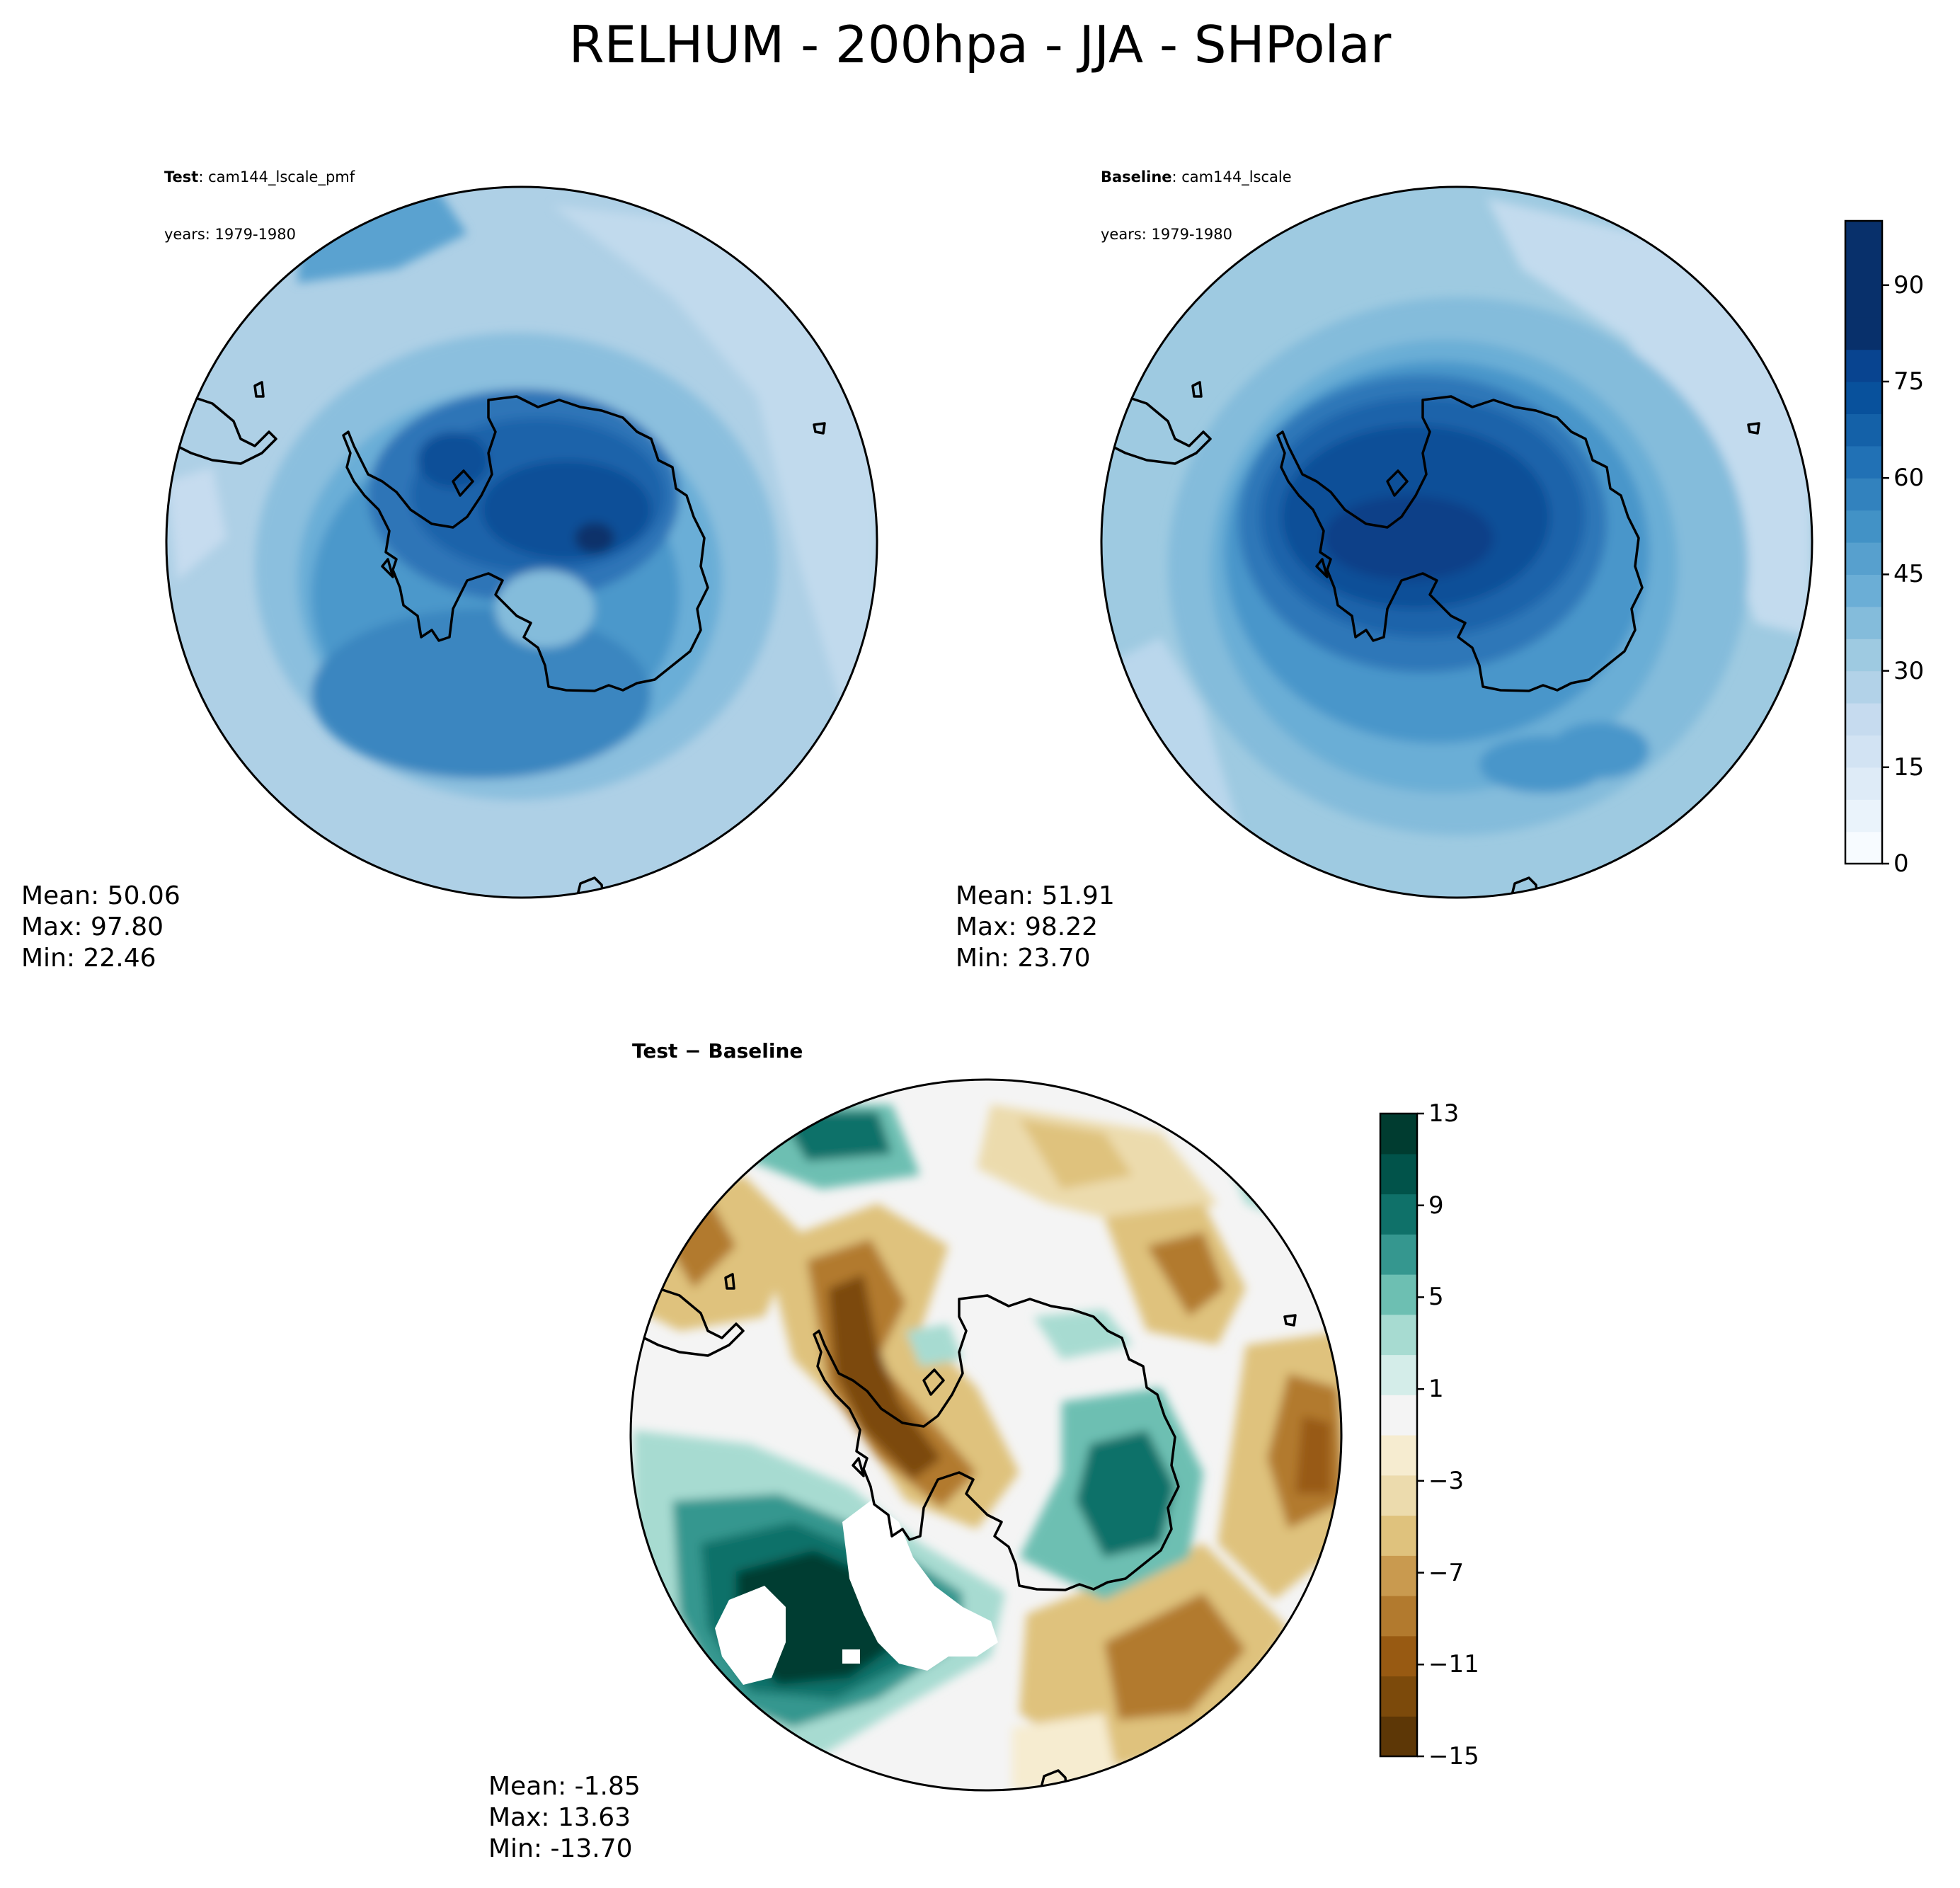 The image size is (1960, 1888). What do you see at coordinates (1909, 382) in the screenshot?
I see `main-colorbar-tick-label: 75` at bounding box center [1909, 382].